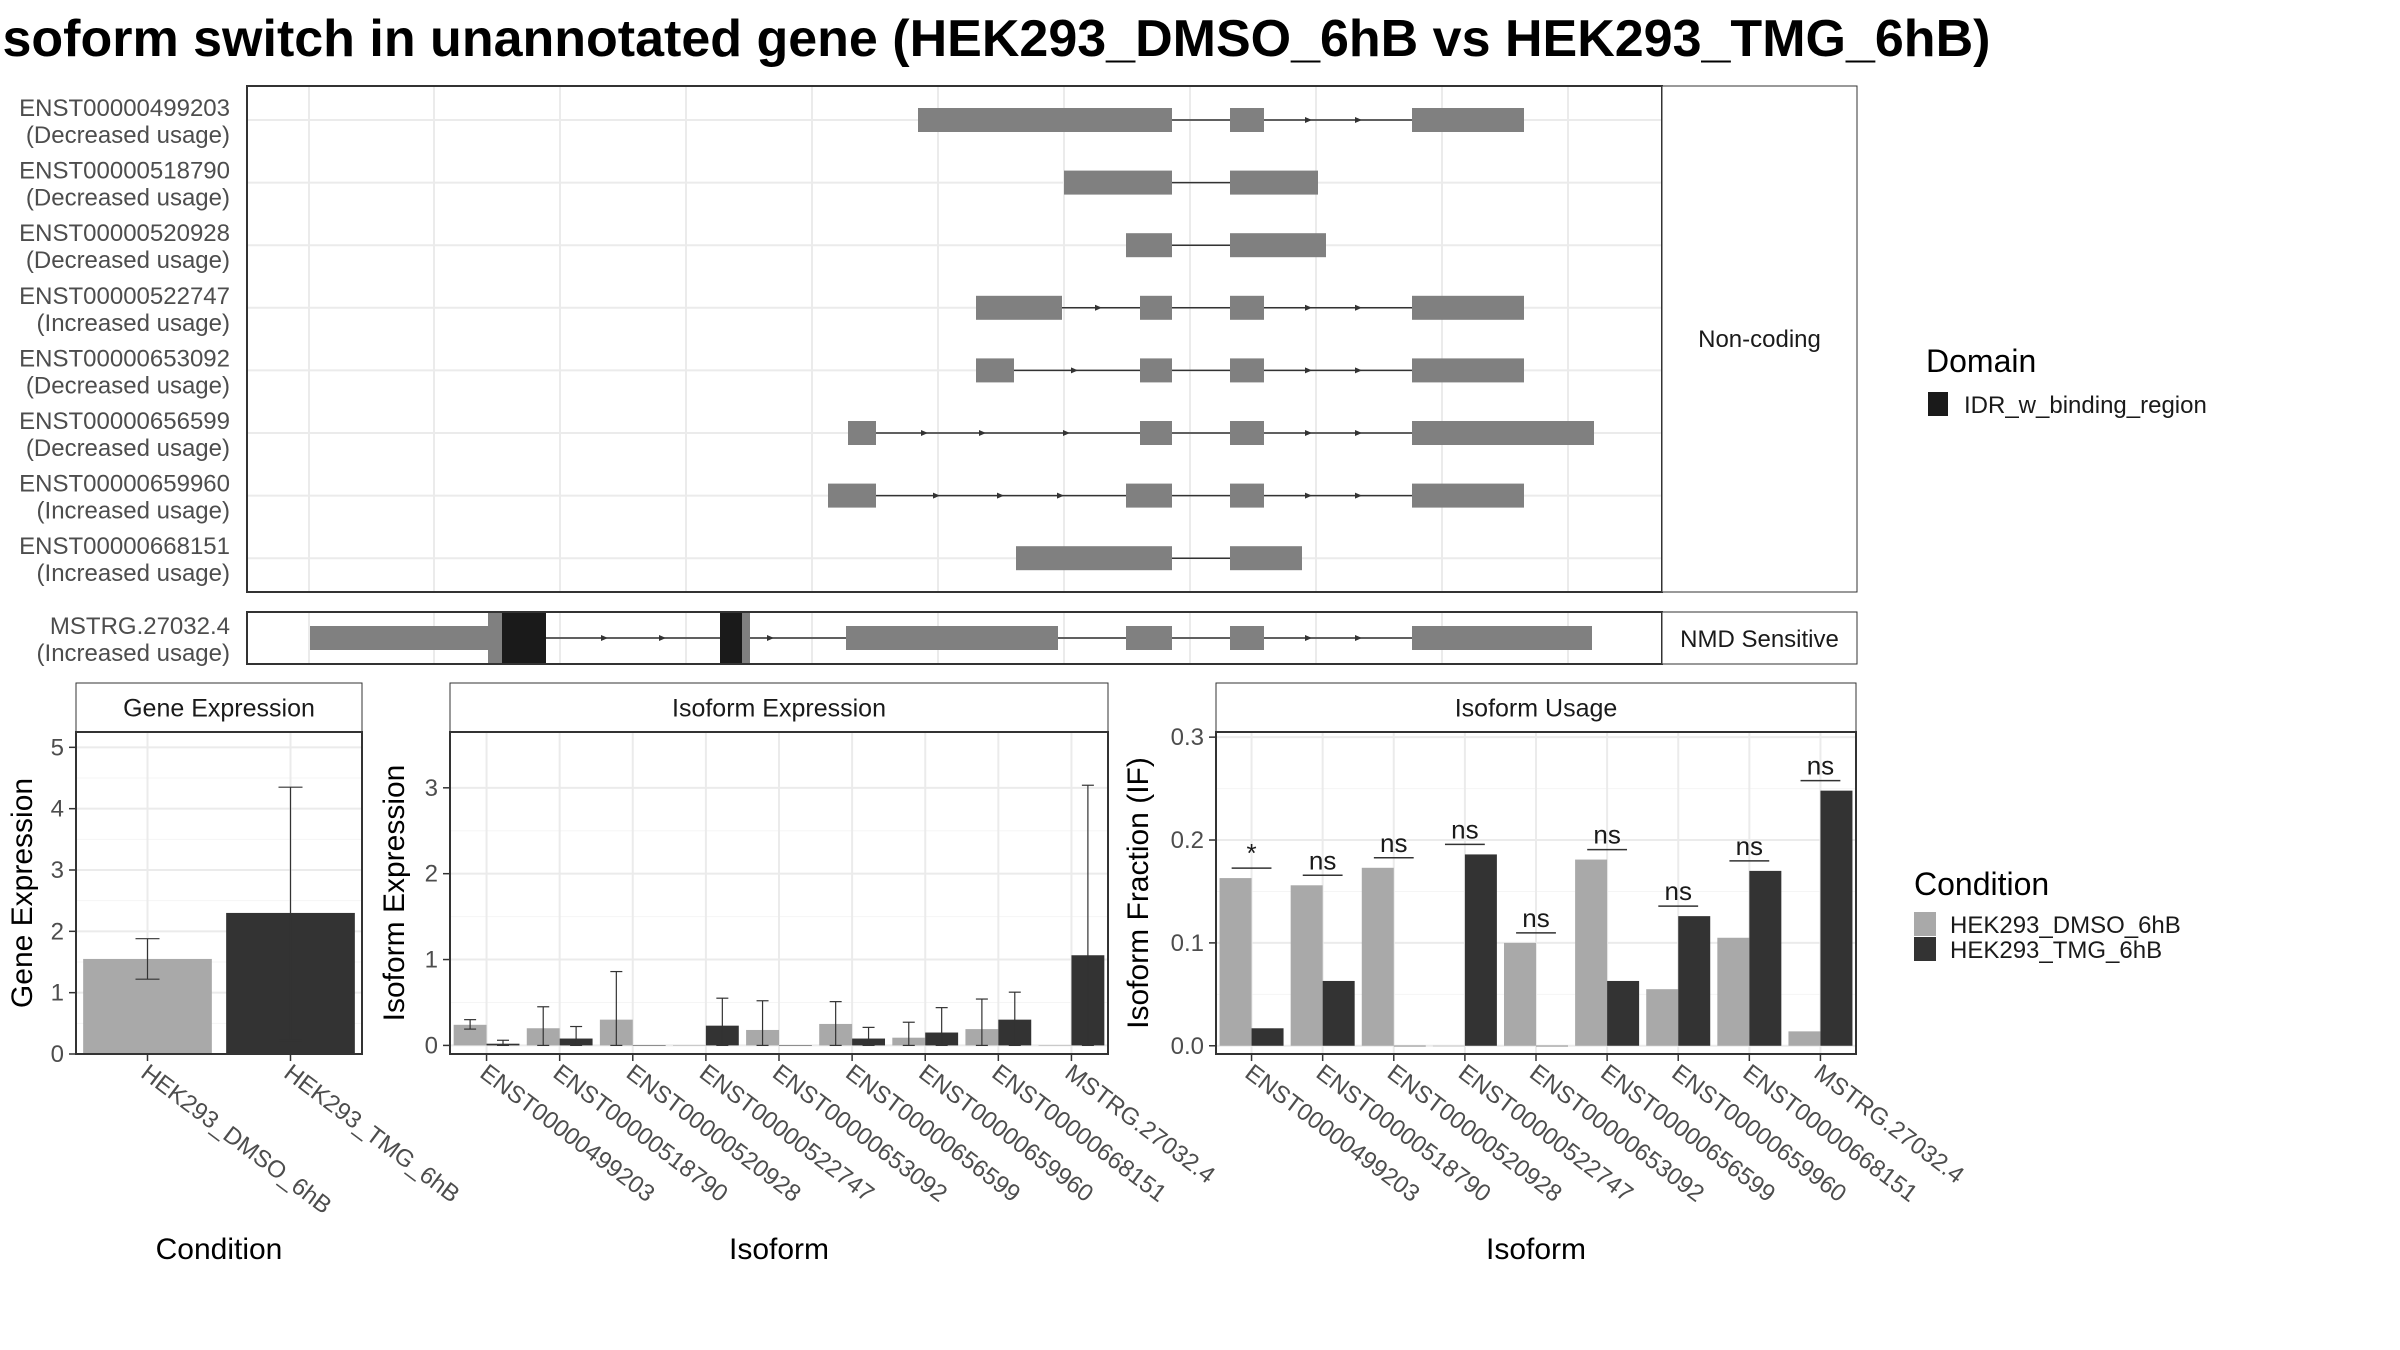 This screenshot has height=1350, width=2400. Describe the element at coordinates (57, 747) in the screenshot. I see `y-tick-label: 5` at that location.